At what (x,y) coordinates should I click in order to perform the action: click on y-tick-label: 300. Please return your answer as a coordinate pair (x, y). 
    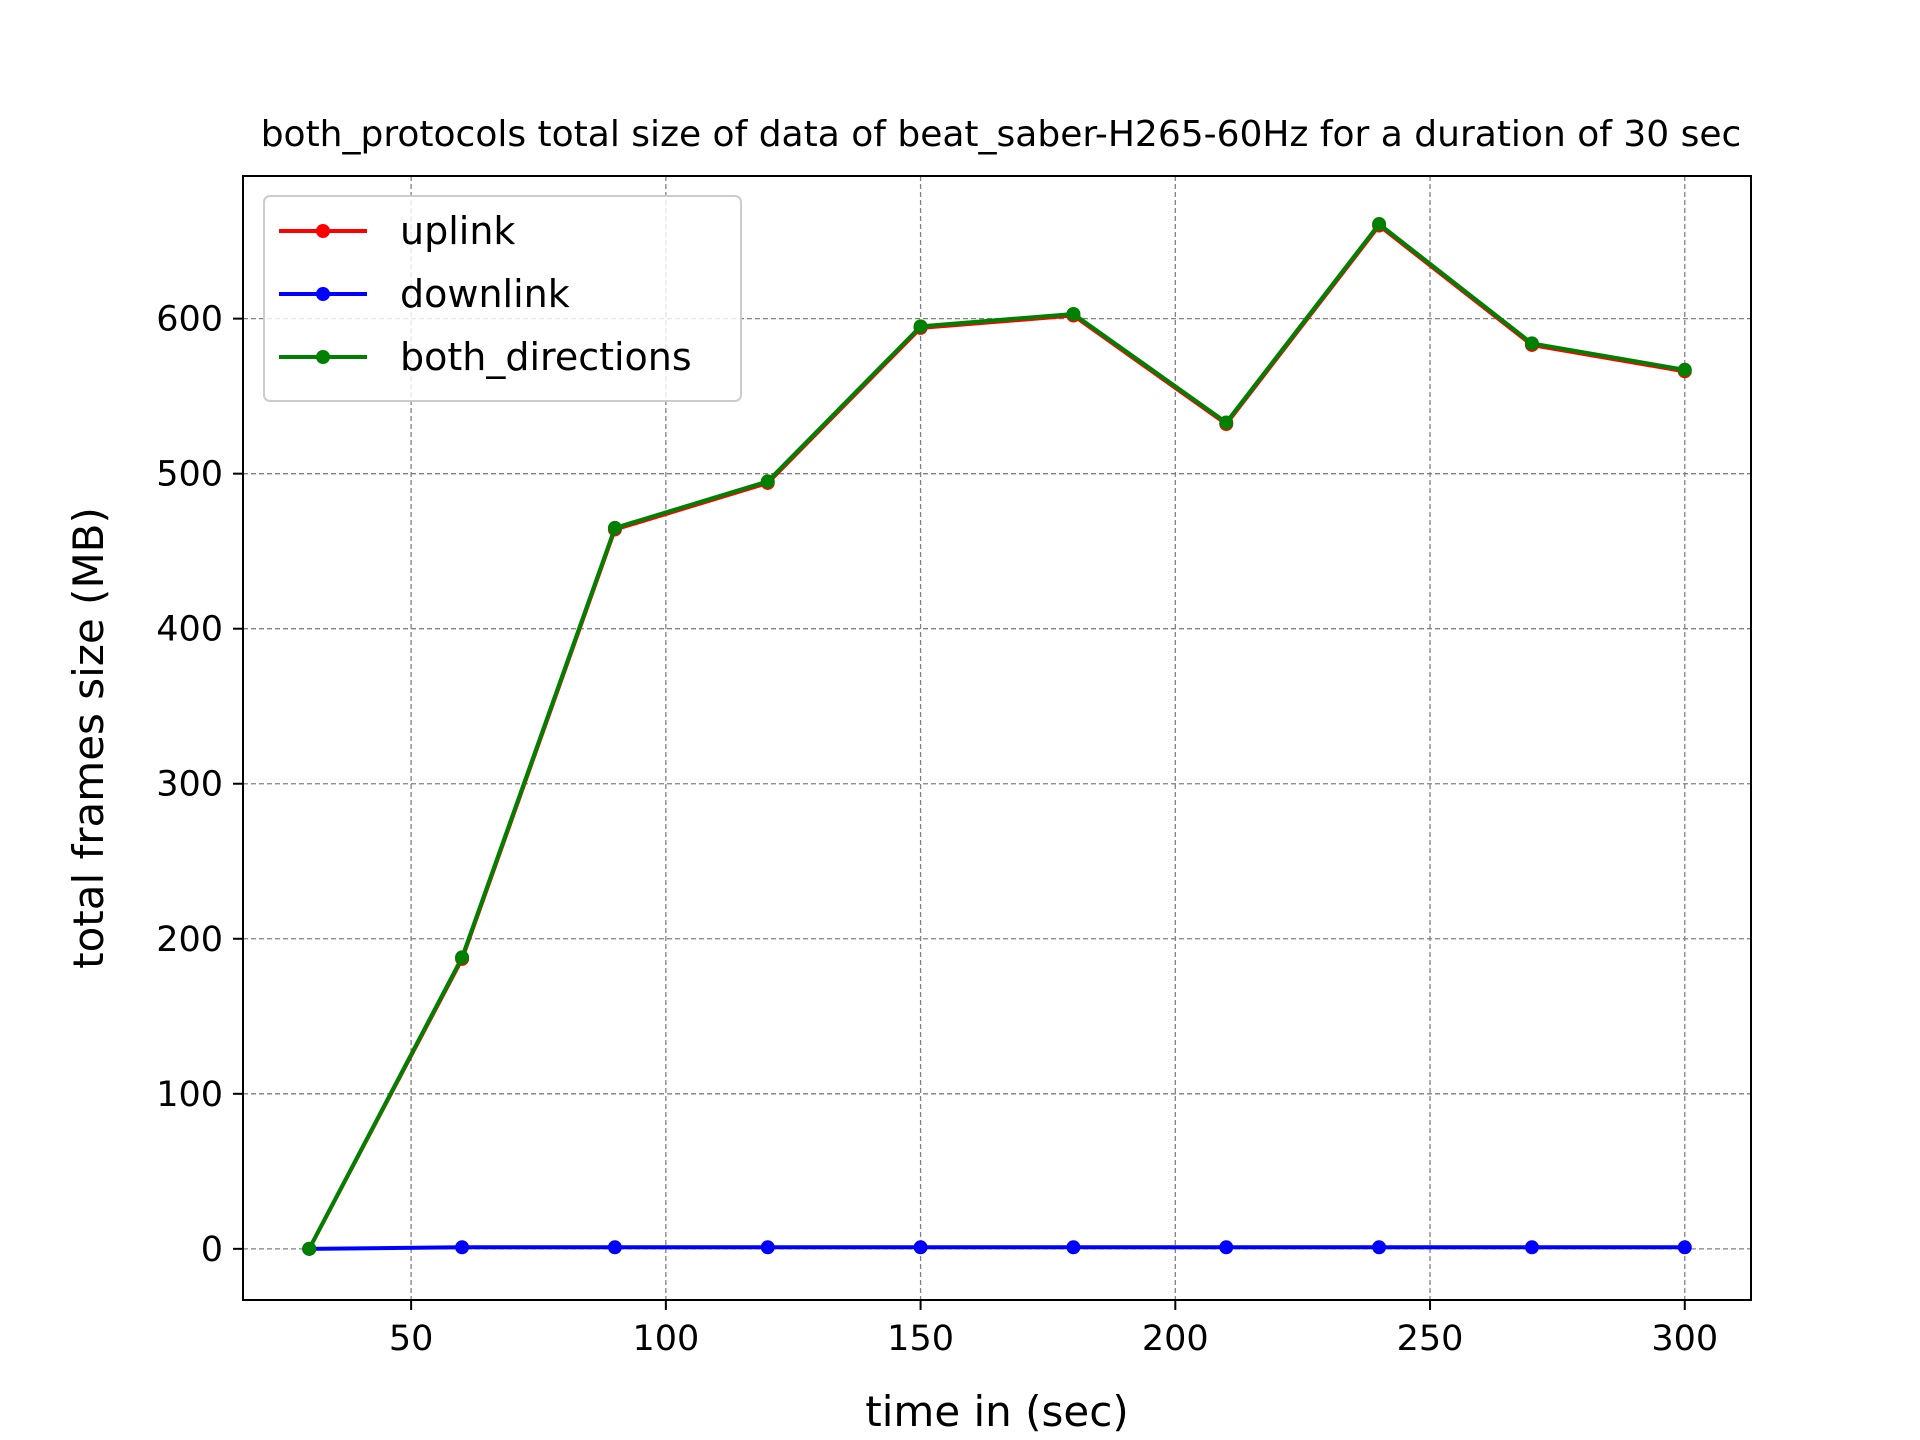
    Looking at the image, I should click on (189, 785).